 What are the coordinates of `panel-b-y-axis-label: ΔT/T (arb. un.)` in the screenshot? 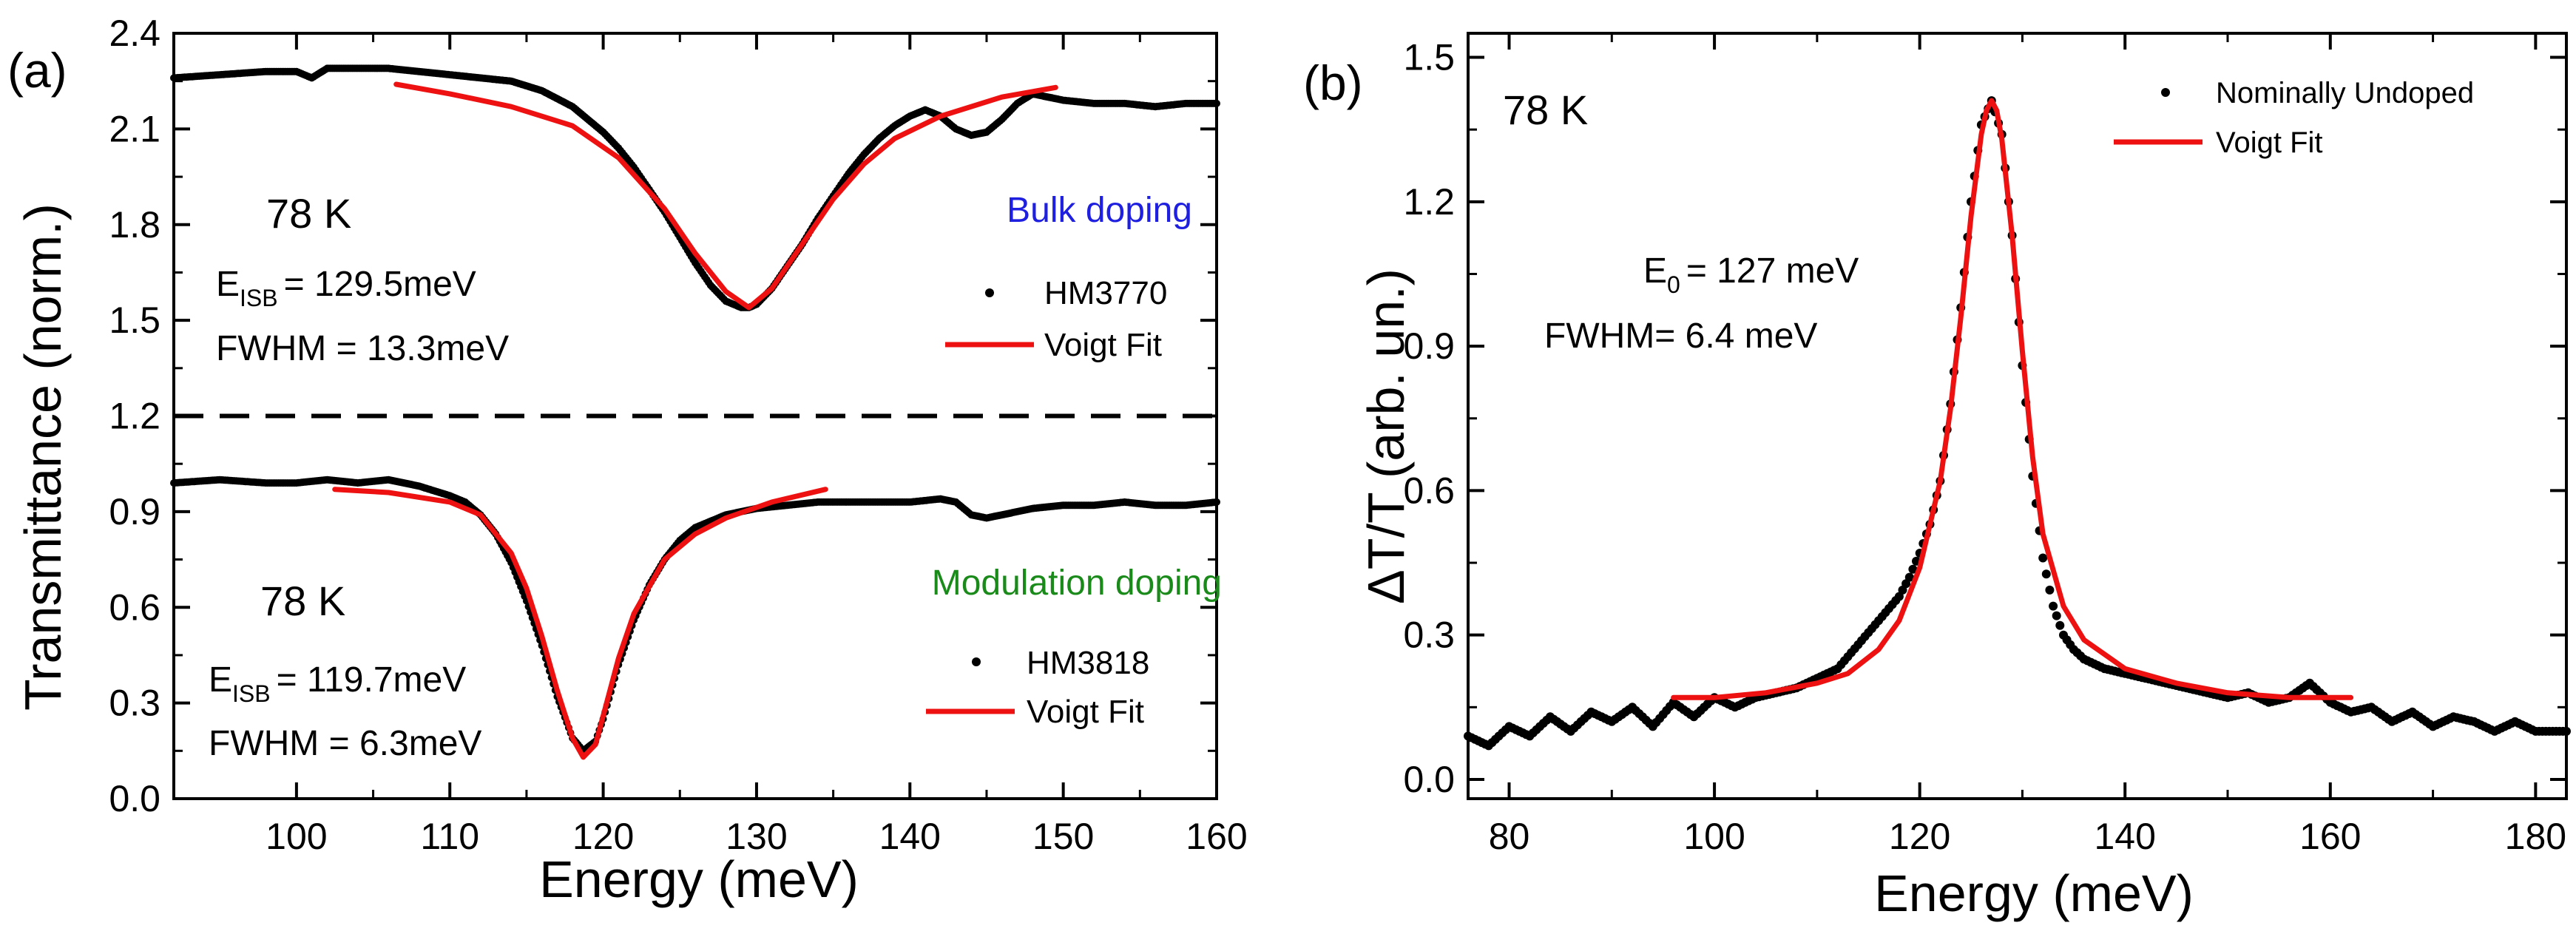 It's located at (1386, 436).